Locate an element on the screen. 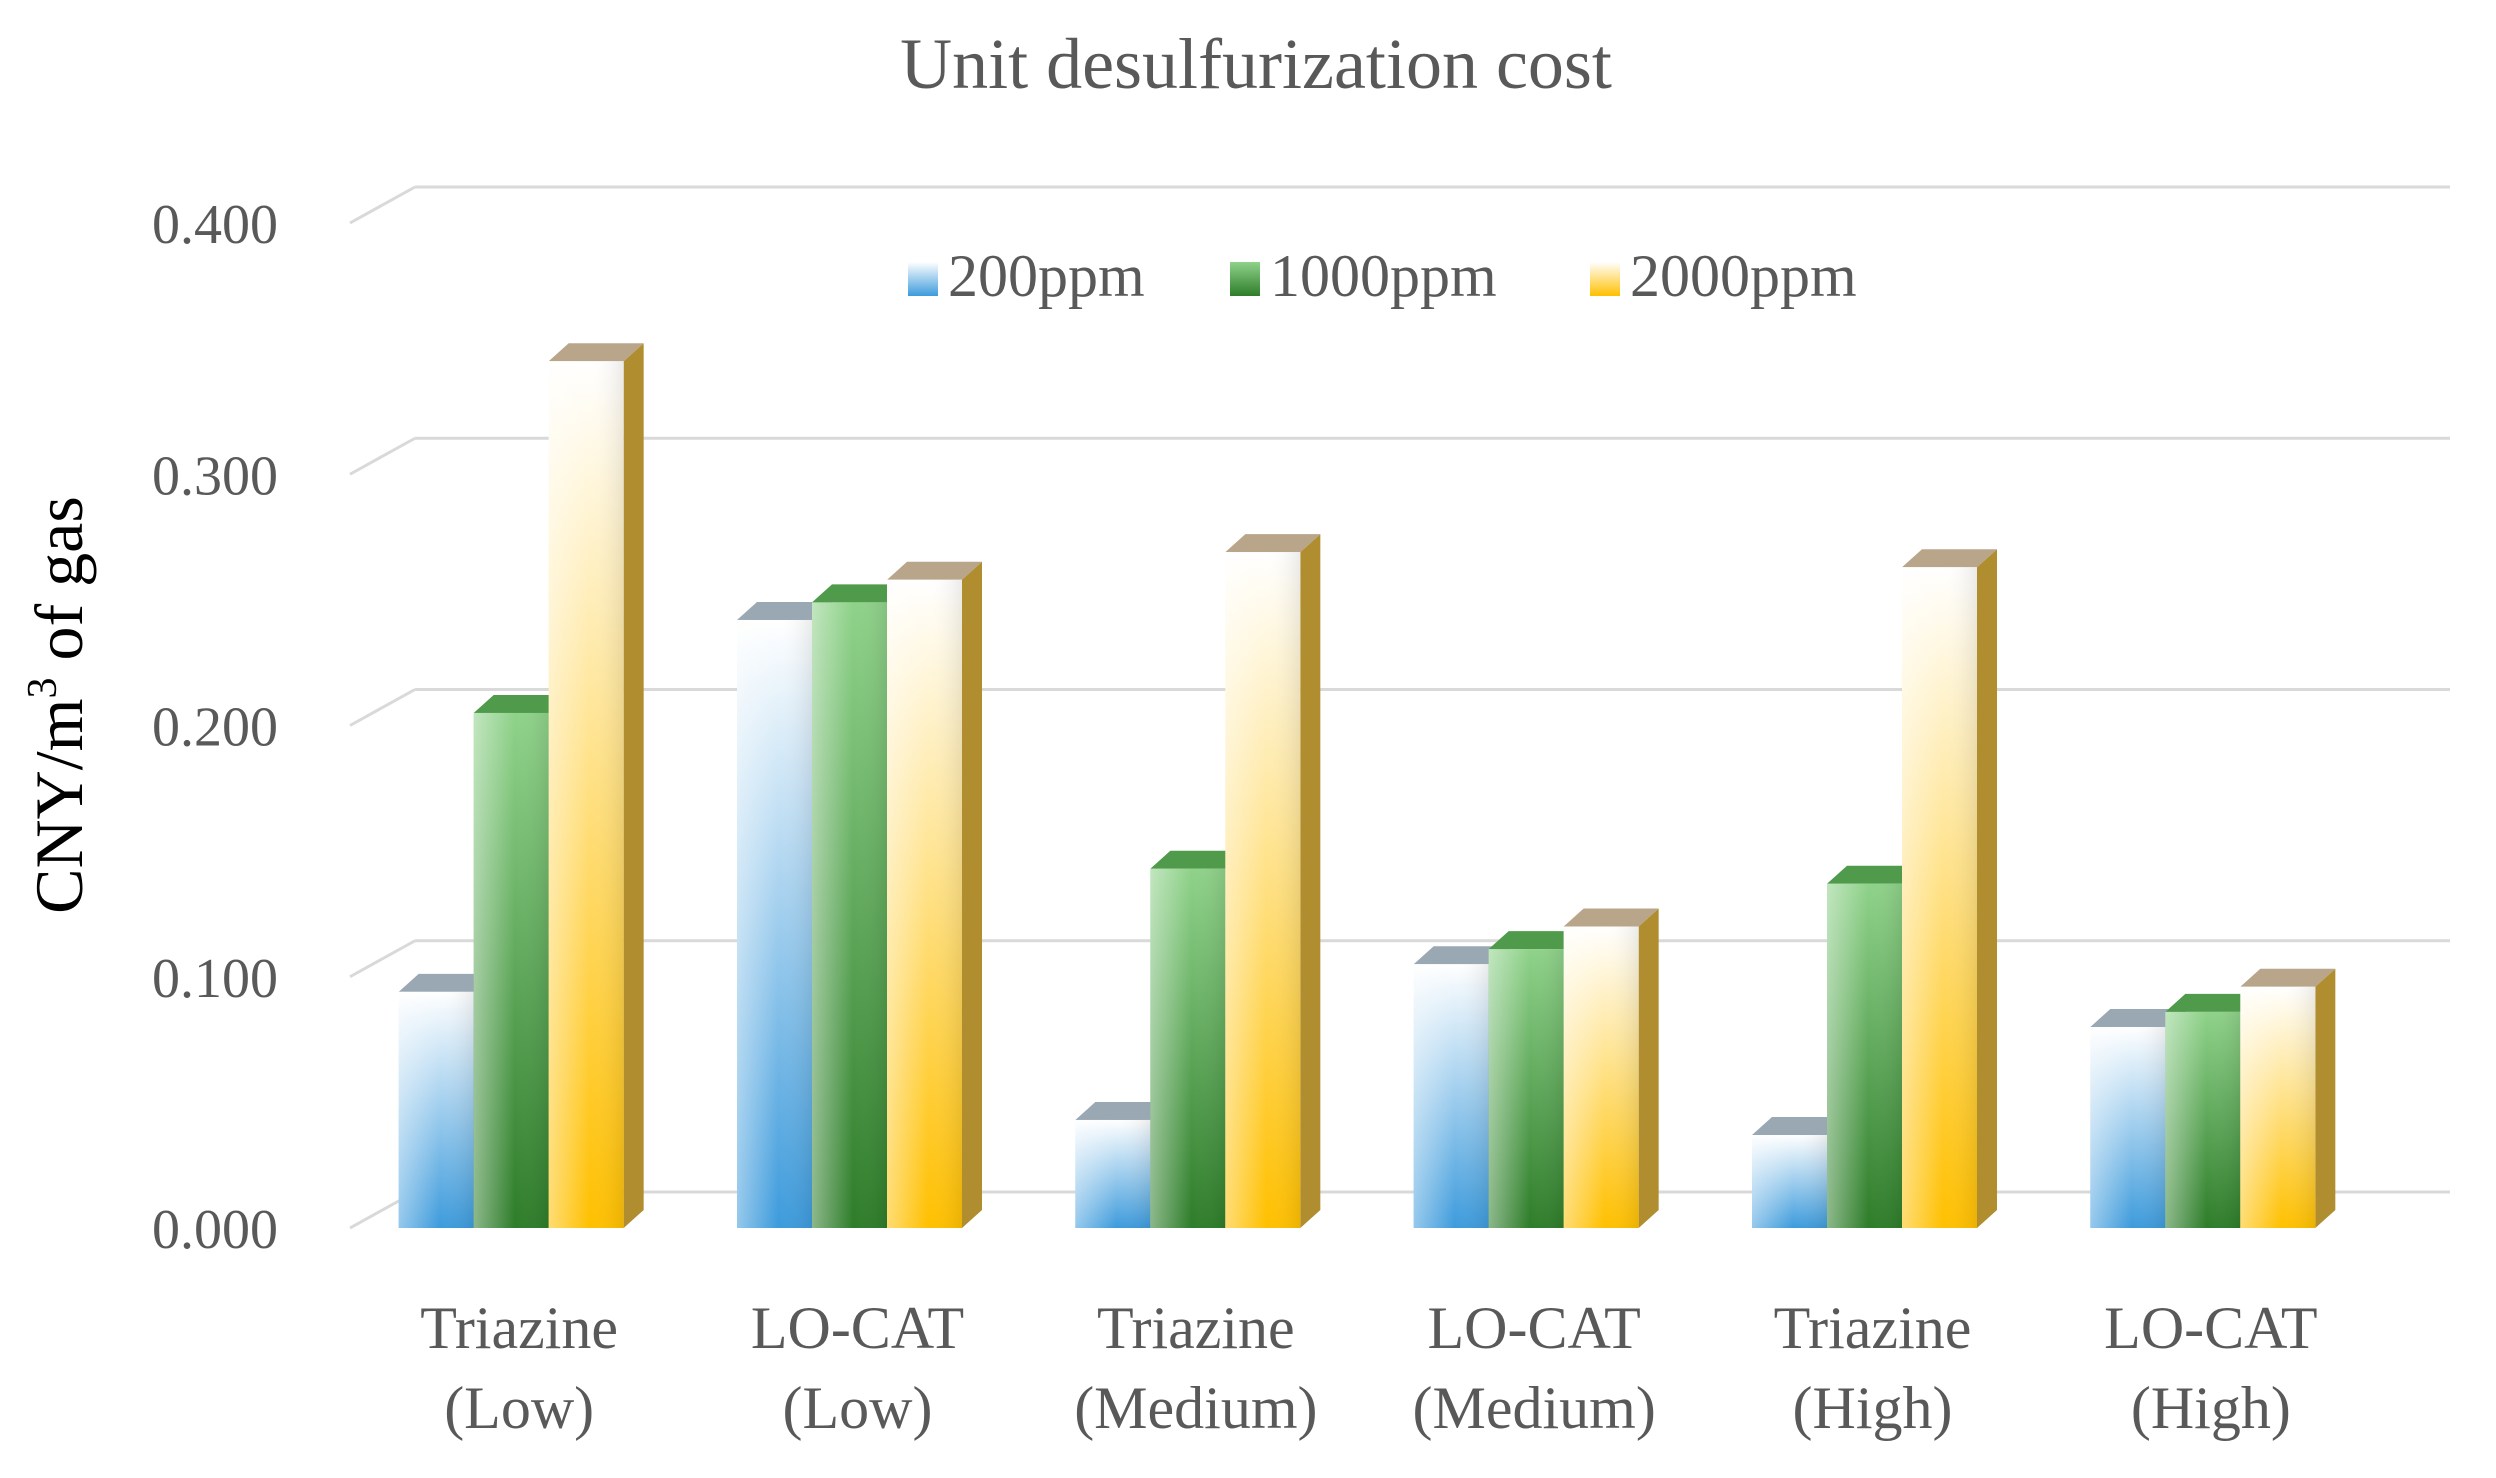 This screenshot has width=2496, height=1478. y-tick-label: 0.300 is located at coordinates (215, 476).